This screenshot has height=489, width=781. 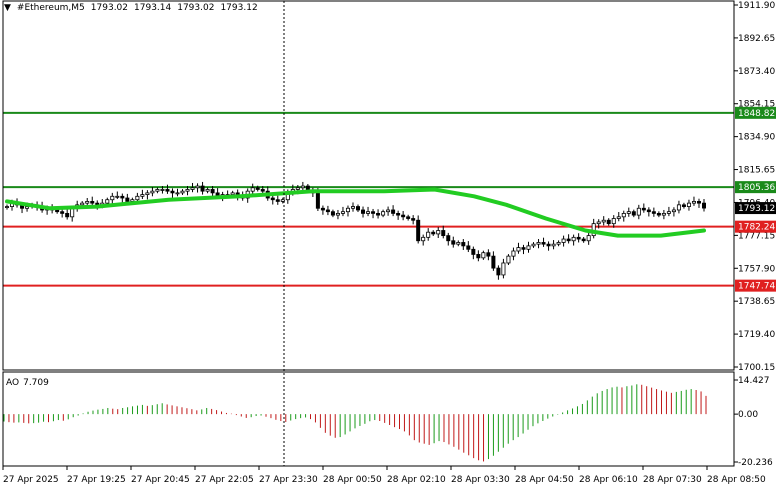 I want to click on price-tick-label: 1892.65, so click(x=756, y=39).